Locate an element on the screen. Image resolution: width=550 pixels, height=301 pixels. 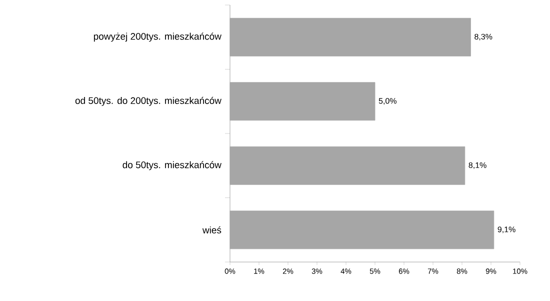
y-tick-label: do 50tys. mieszkańców is located at coordinates (172, 165).